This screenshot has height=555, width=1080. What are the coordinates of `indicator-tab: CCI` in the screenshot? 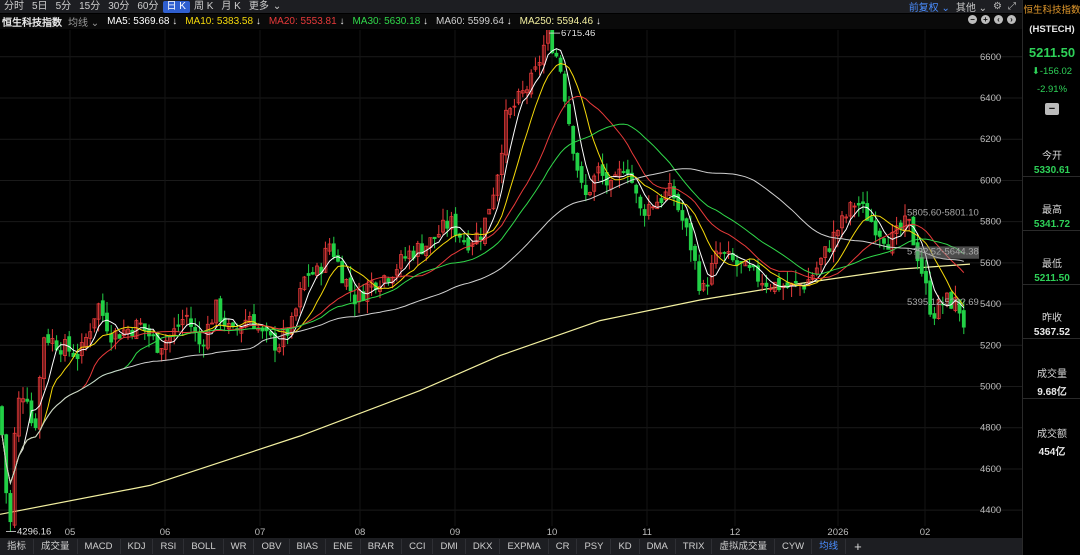 It's located at (418, 546).